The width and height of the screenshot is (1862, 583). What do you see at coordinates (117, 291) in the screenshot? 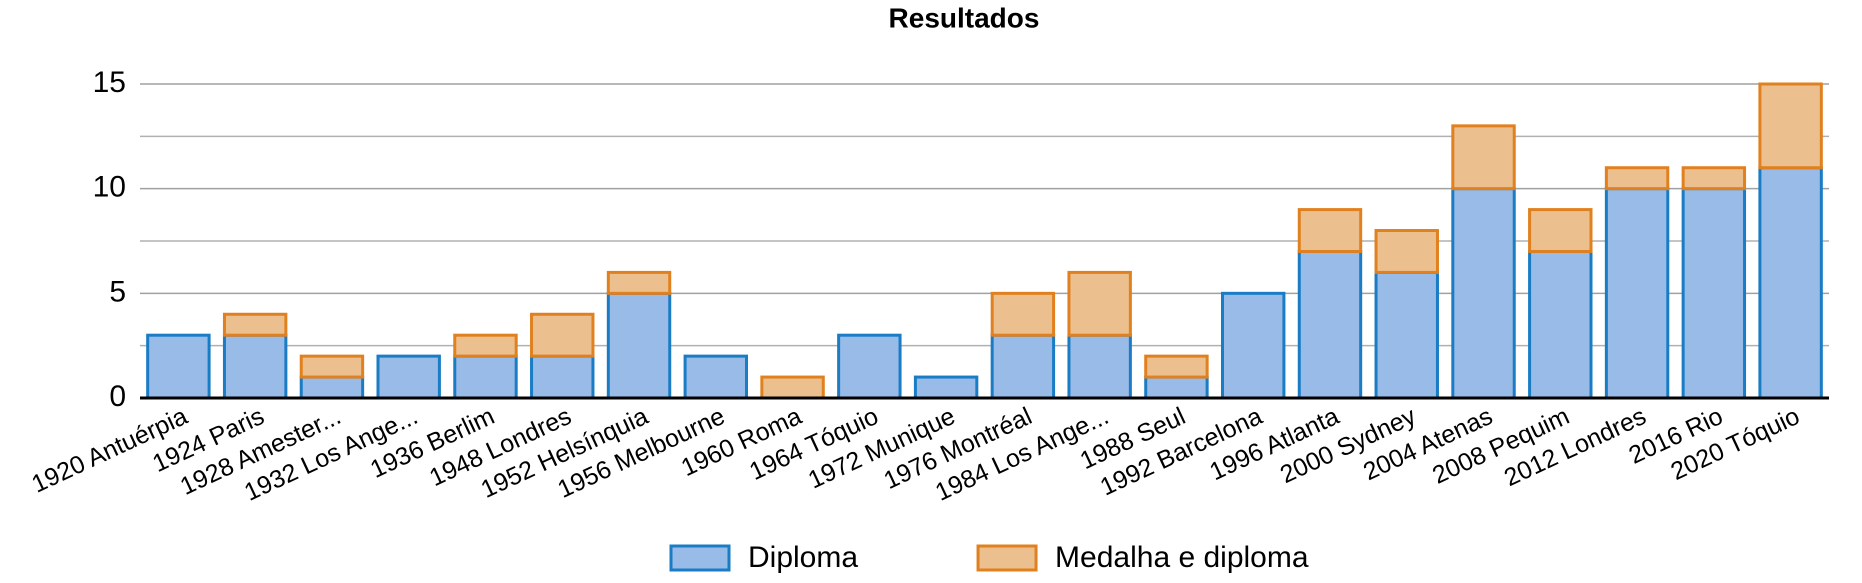
I see `y-tick-label: 5` at bounding box center [117, 291].